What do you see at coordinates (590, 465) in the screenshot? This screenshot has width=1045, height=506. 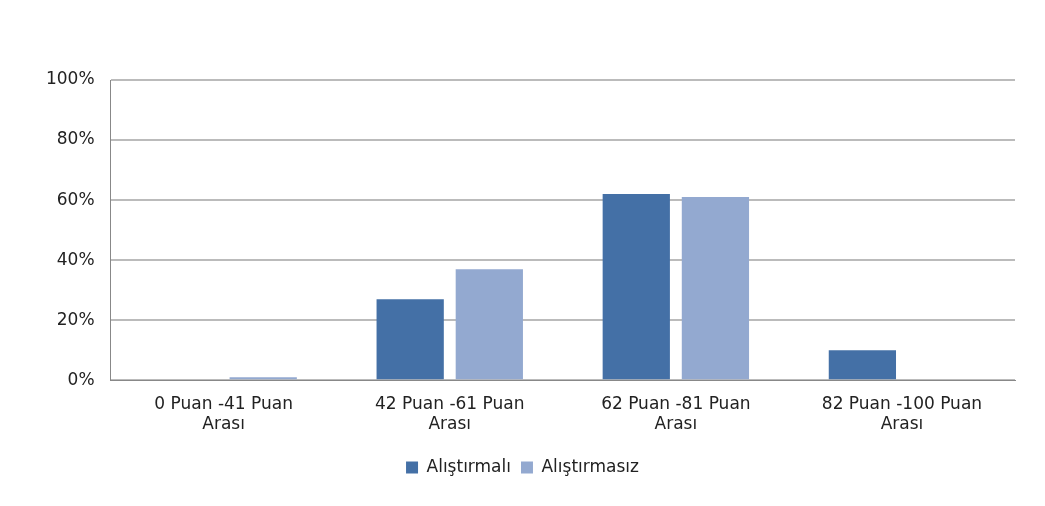 I see `legend-label: Alıştırmasız` at bounding box center [590, 465].